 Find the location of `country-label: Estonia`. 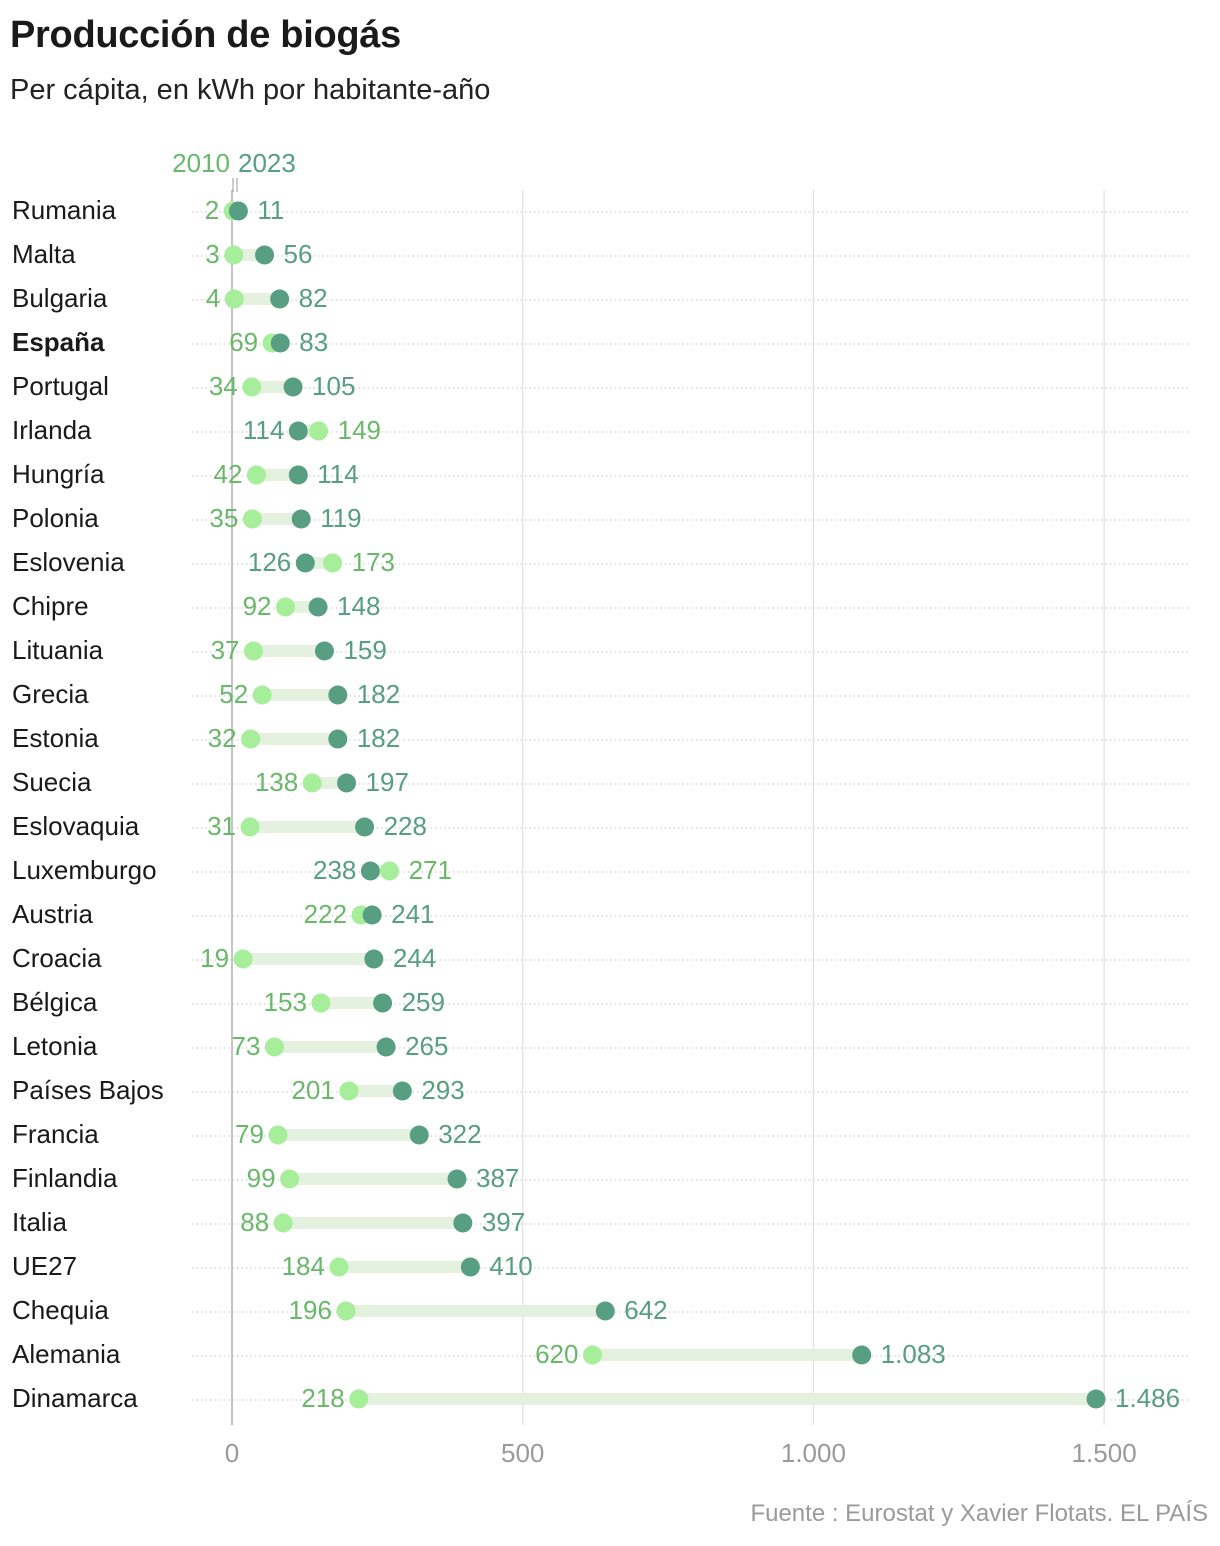

country-label: Estonia is located at coordinates (55, 738).